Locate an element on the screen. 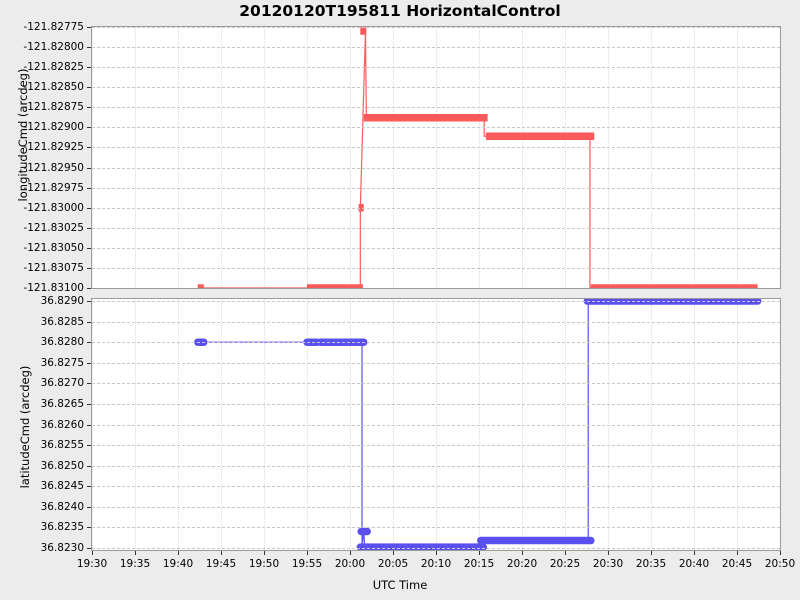 The image size is (800, 600). x-tick-label: 20:15 is located at coordinates (479, 564).